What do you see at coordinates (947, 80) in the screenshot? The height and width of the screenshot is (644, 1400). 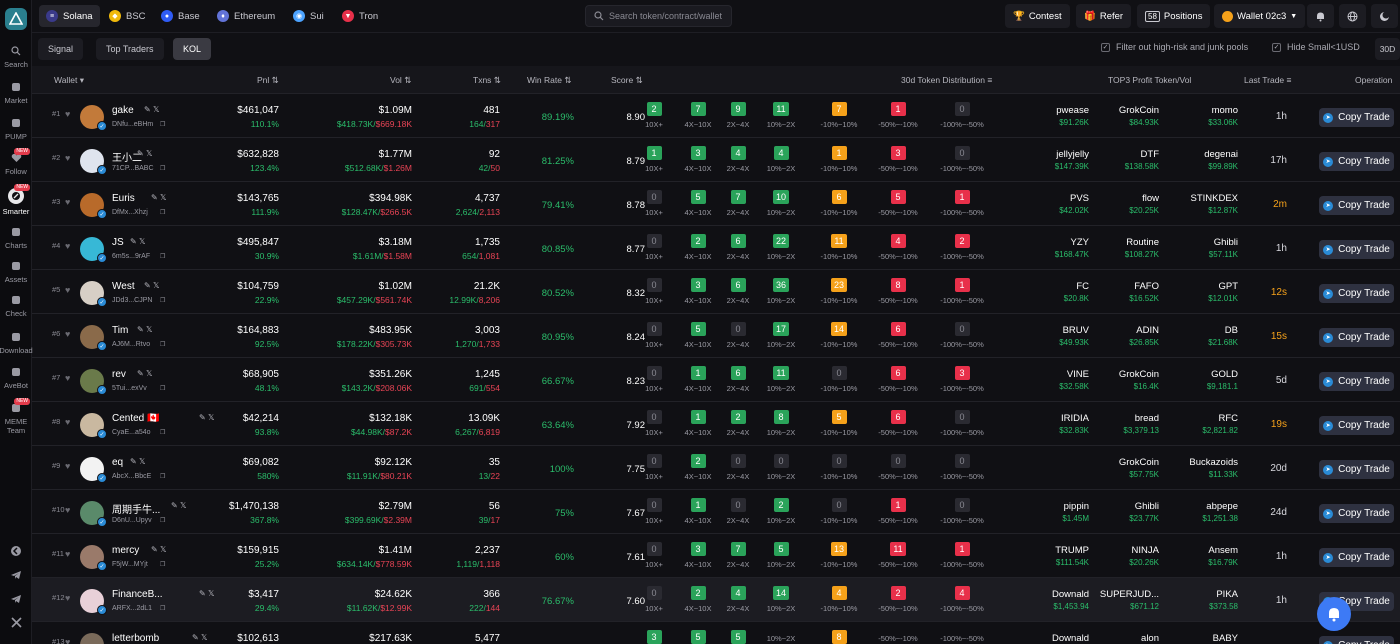 I see `header-distribution: 30d Token Distribution ≡` at bounding box center [947, 80].